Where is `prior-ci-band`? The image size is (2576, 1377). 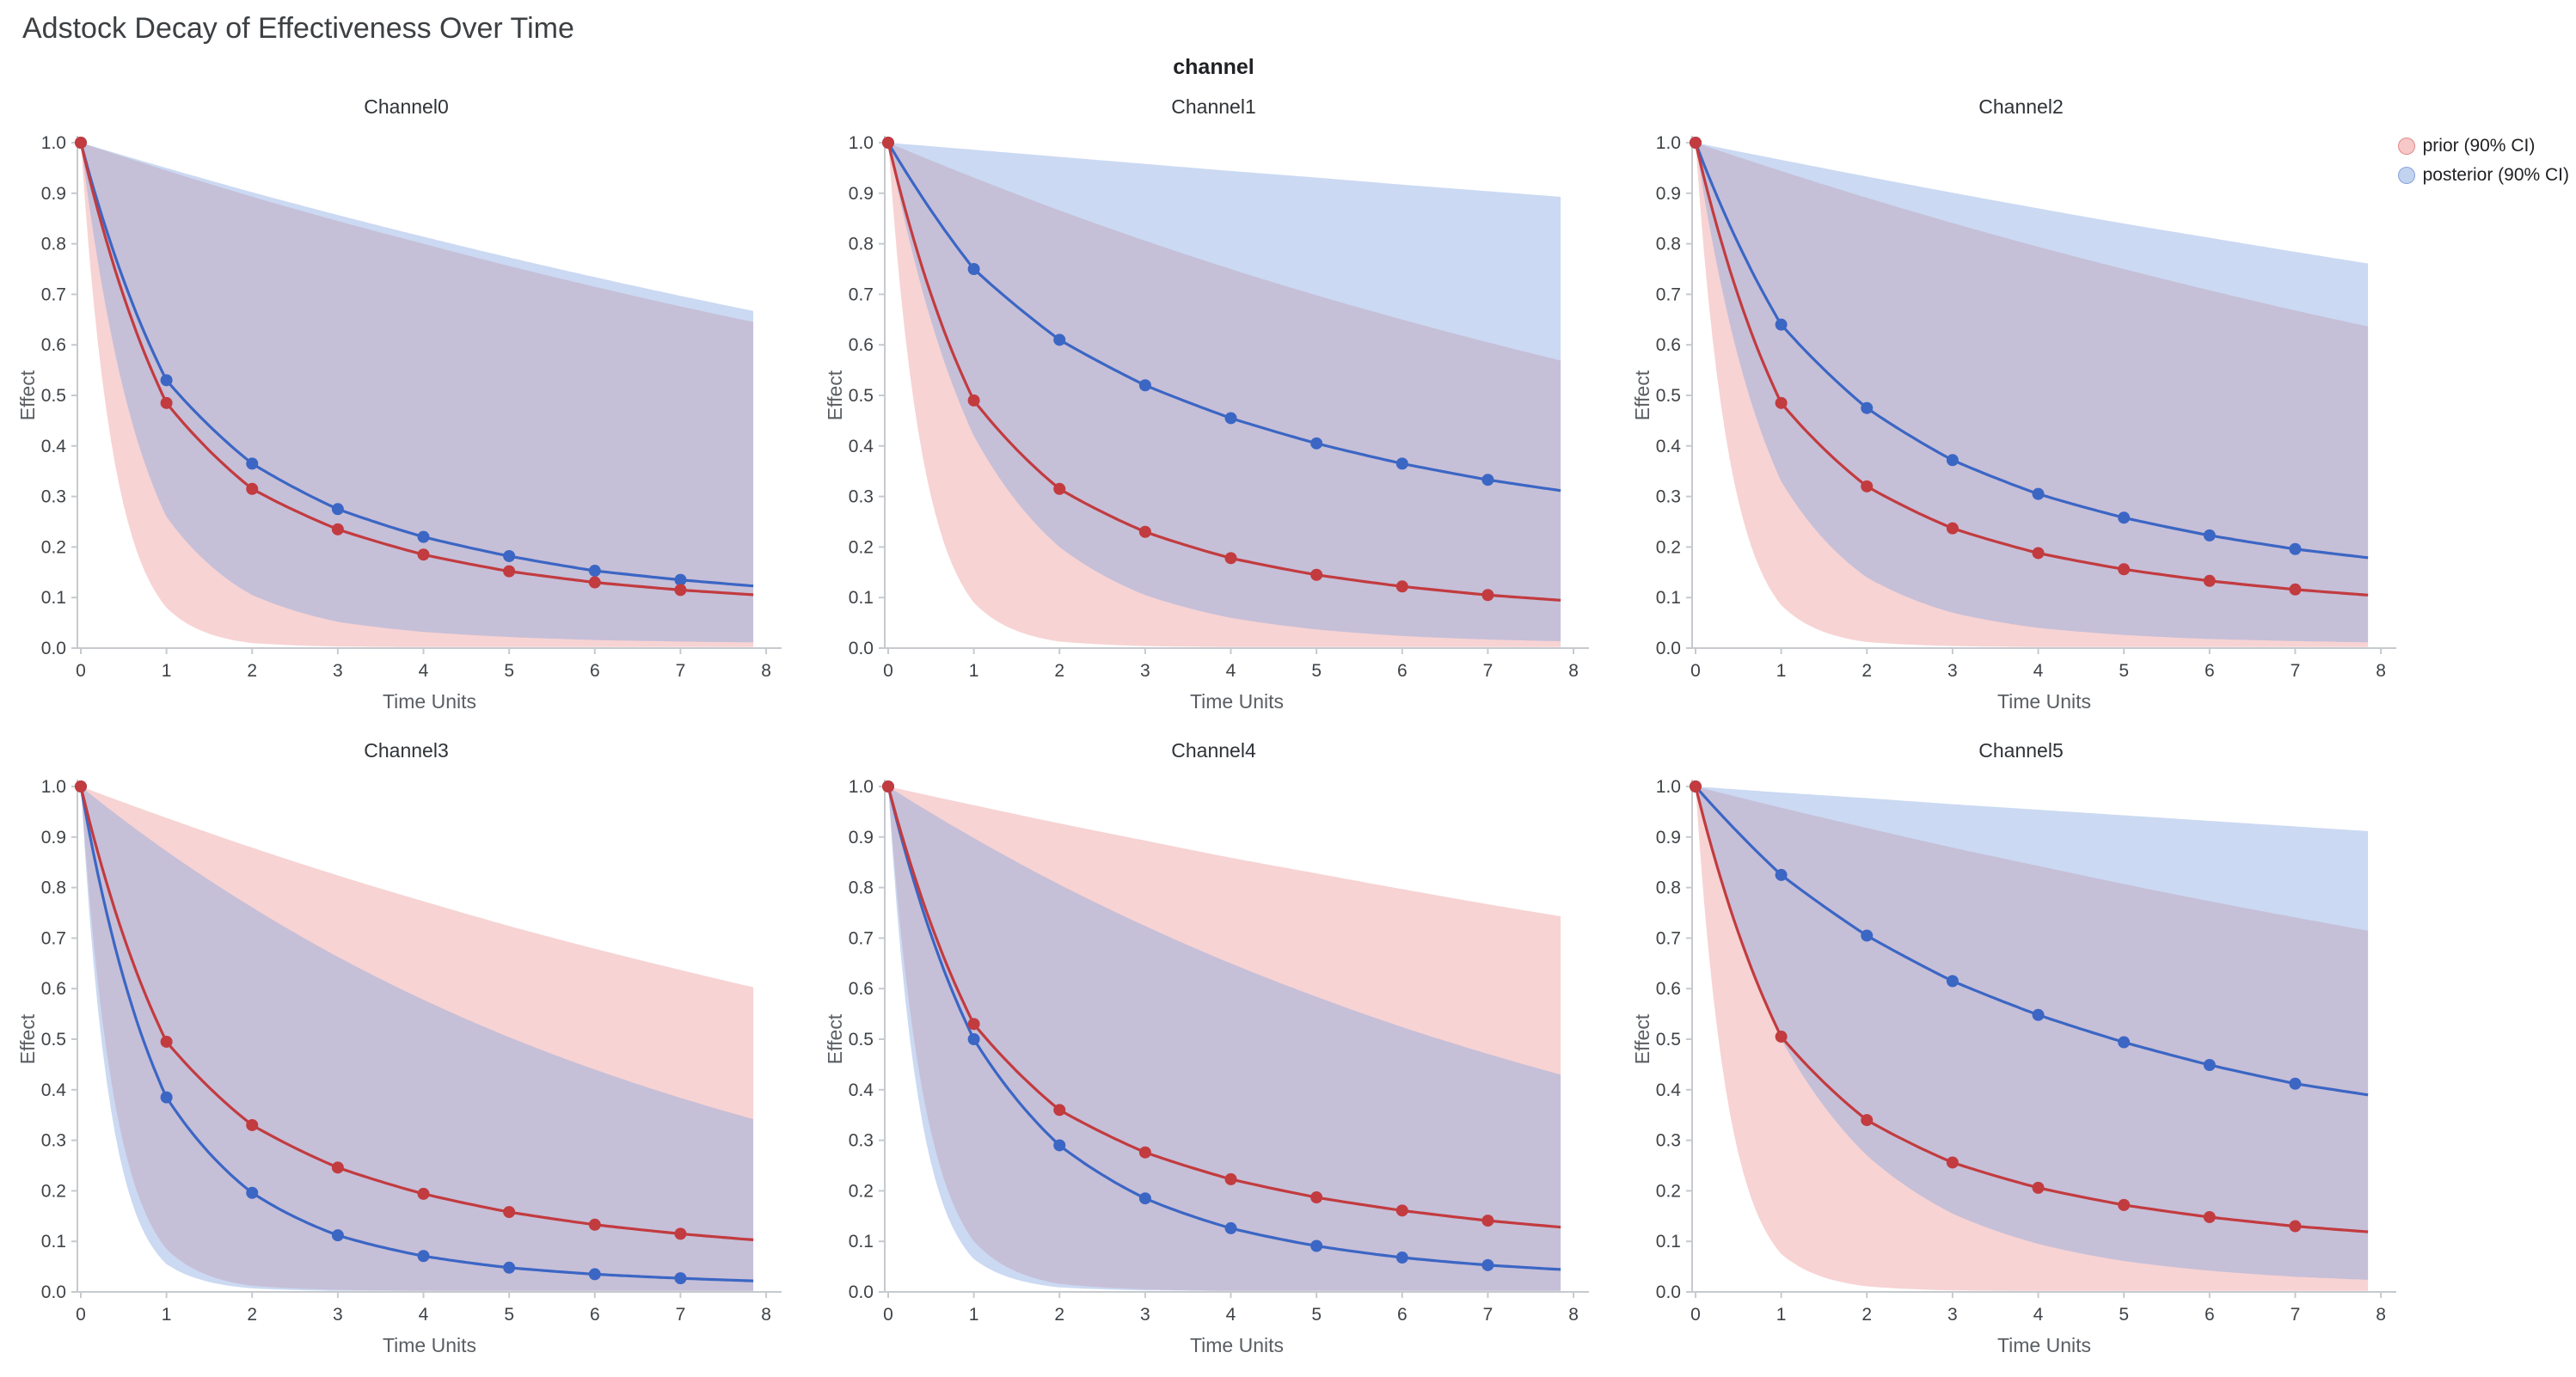 prior-ci-band is located at coordinates (2032, 1038).